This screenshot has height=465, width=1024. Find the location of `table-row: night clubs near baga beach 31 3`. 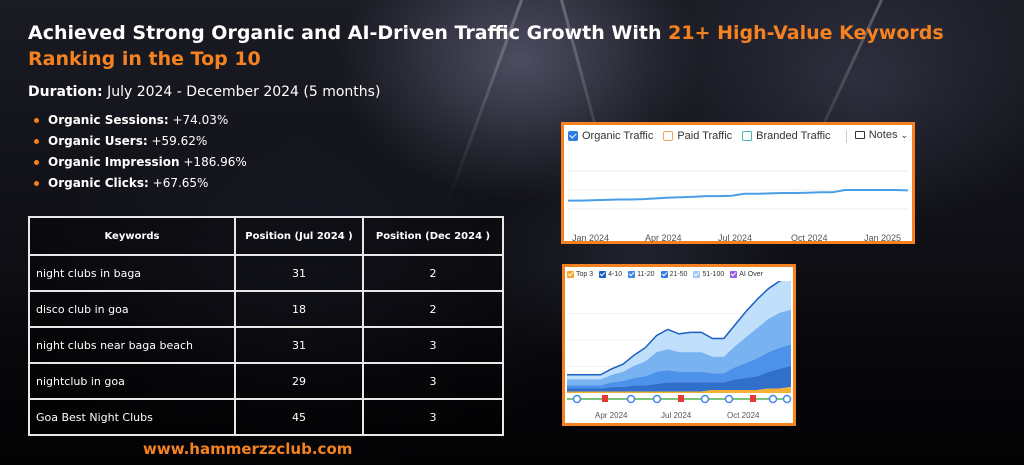

table-row: night clubs near baga beach 31 3 is located at coordinates (266, 345).